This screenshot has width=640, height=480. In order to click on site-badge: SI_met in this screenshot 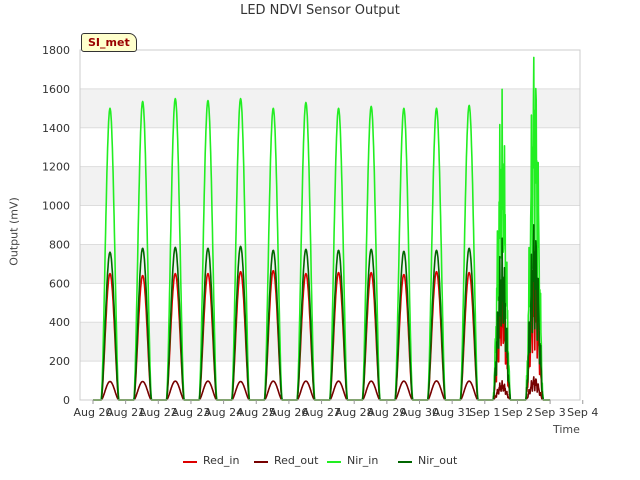, I will do `click(109, 42)`.